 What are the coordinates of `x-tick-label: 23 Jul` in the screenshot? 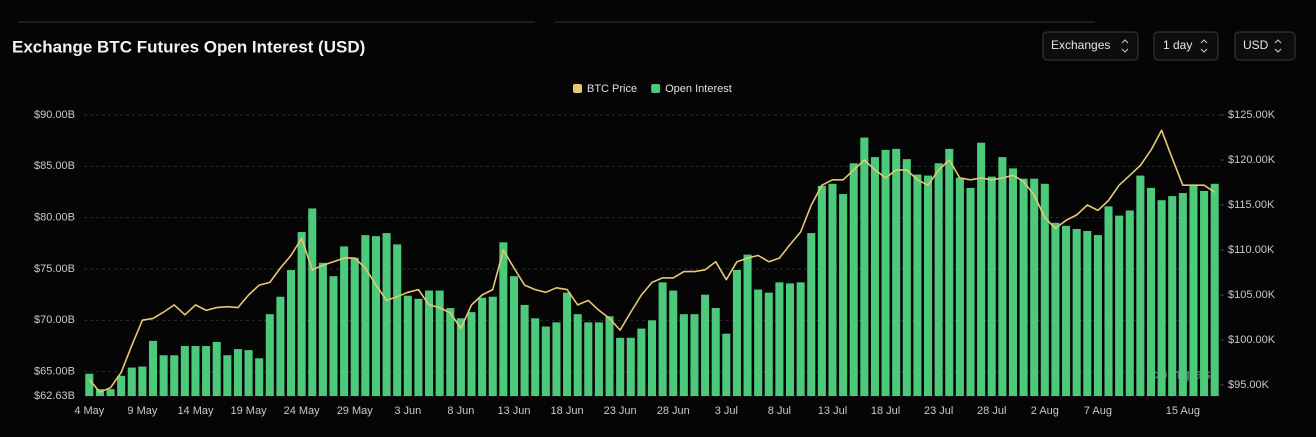 It's located at (938, 411).